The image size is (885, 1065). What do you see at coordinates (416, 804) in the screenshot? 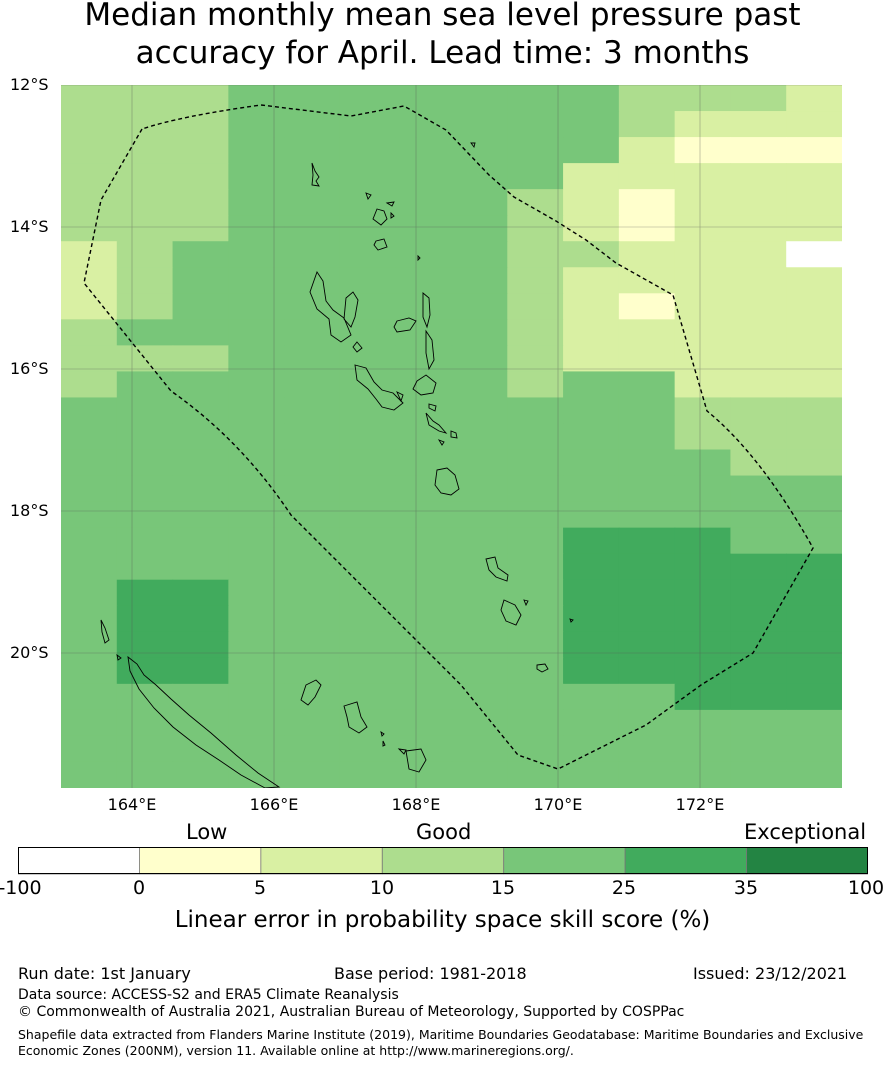
I see `lon-tick-168e: 168°E` at bounding box center [416, 804].